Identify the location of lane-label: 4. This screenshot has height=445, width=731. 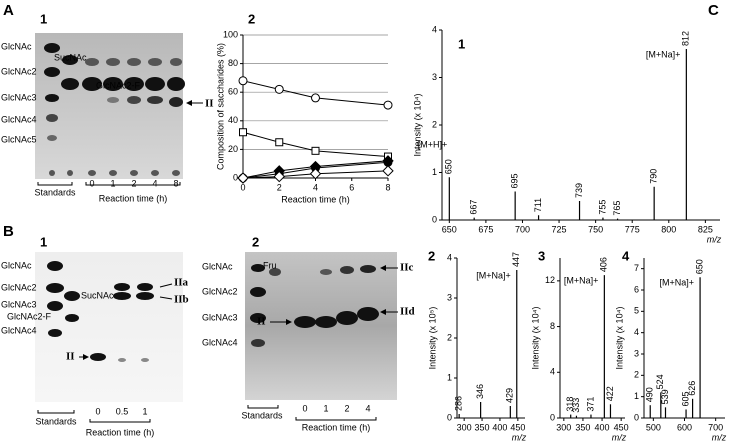
(154, 183).